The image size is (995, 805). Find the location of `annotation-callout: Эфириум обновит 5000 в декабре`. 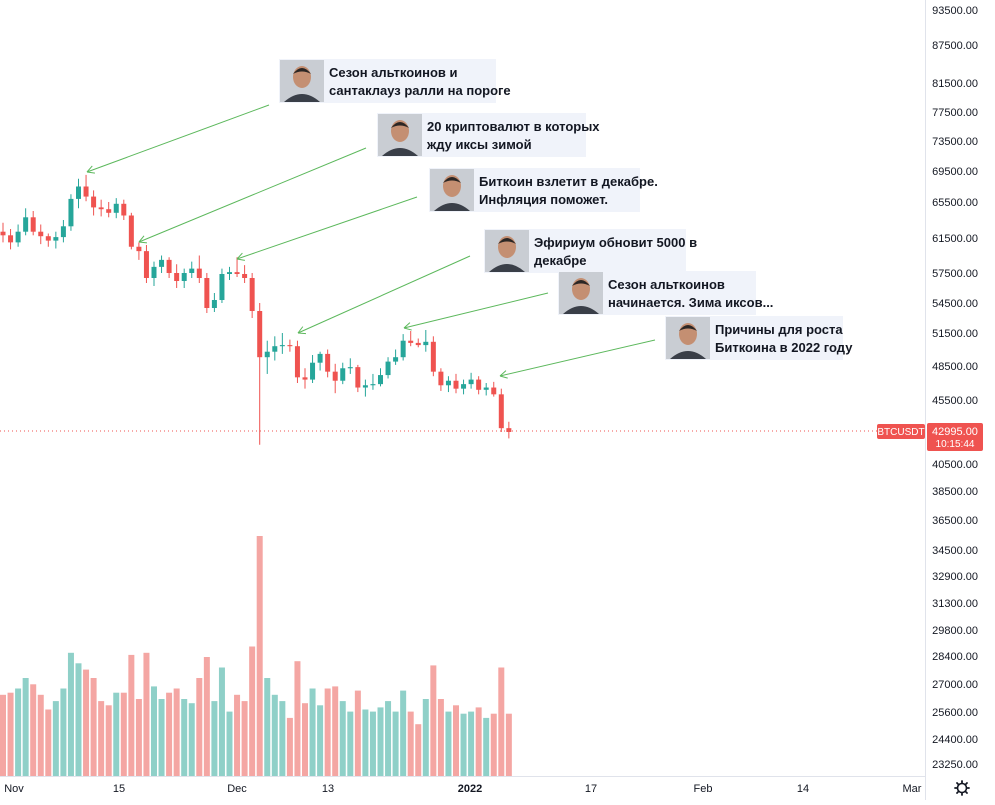

annotation-callout: Эфириум обновит 5000 в декабре is located at coordinates (590, 251).